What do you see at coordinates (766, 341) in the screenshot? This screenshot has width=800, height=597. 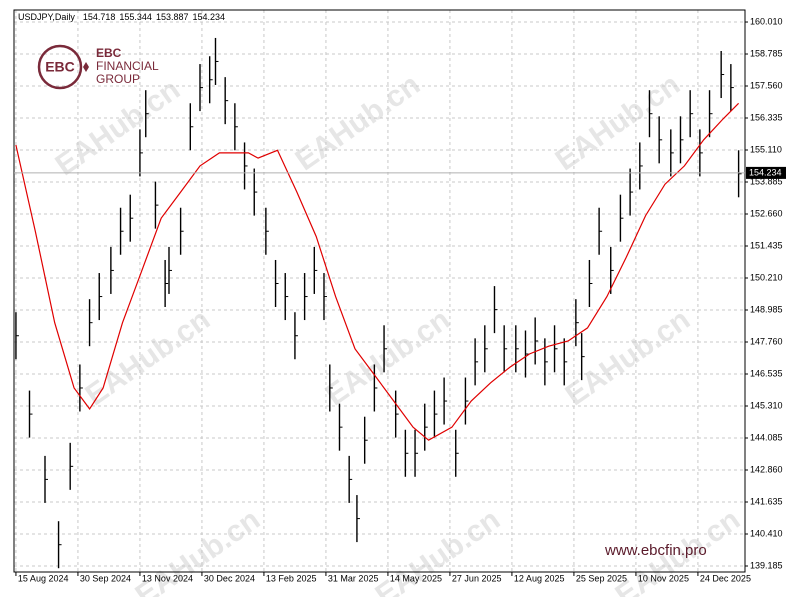 I see `y-tick-label: 147.760` at bounding box center [766, 341].